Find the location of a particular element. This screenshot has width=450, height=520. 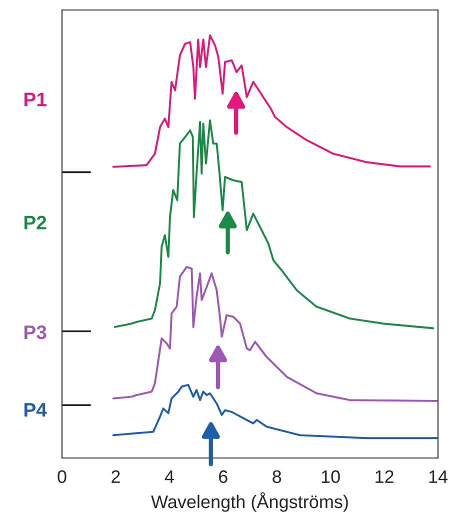

text: P4 is located at coordinates (35, 410).